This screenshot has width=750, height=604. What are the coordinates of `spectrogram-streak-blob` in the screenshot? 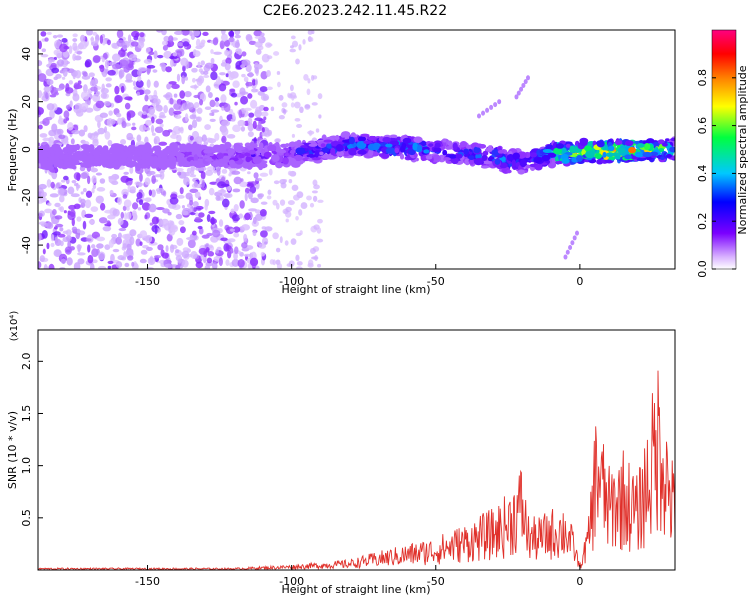 It's located at (523, 85).